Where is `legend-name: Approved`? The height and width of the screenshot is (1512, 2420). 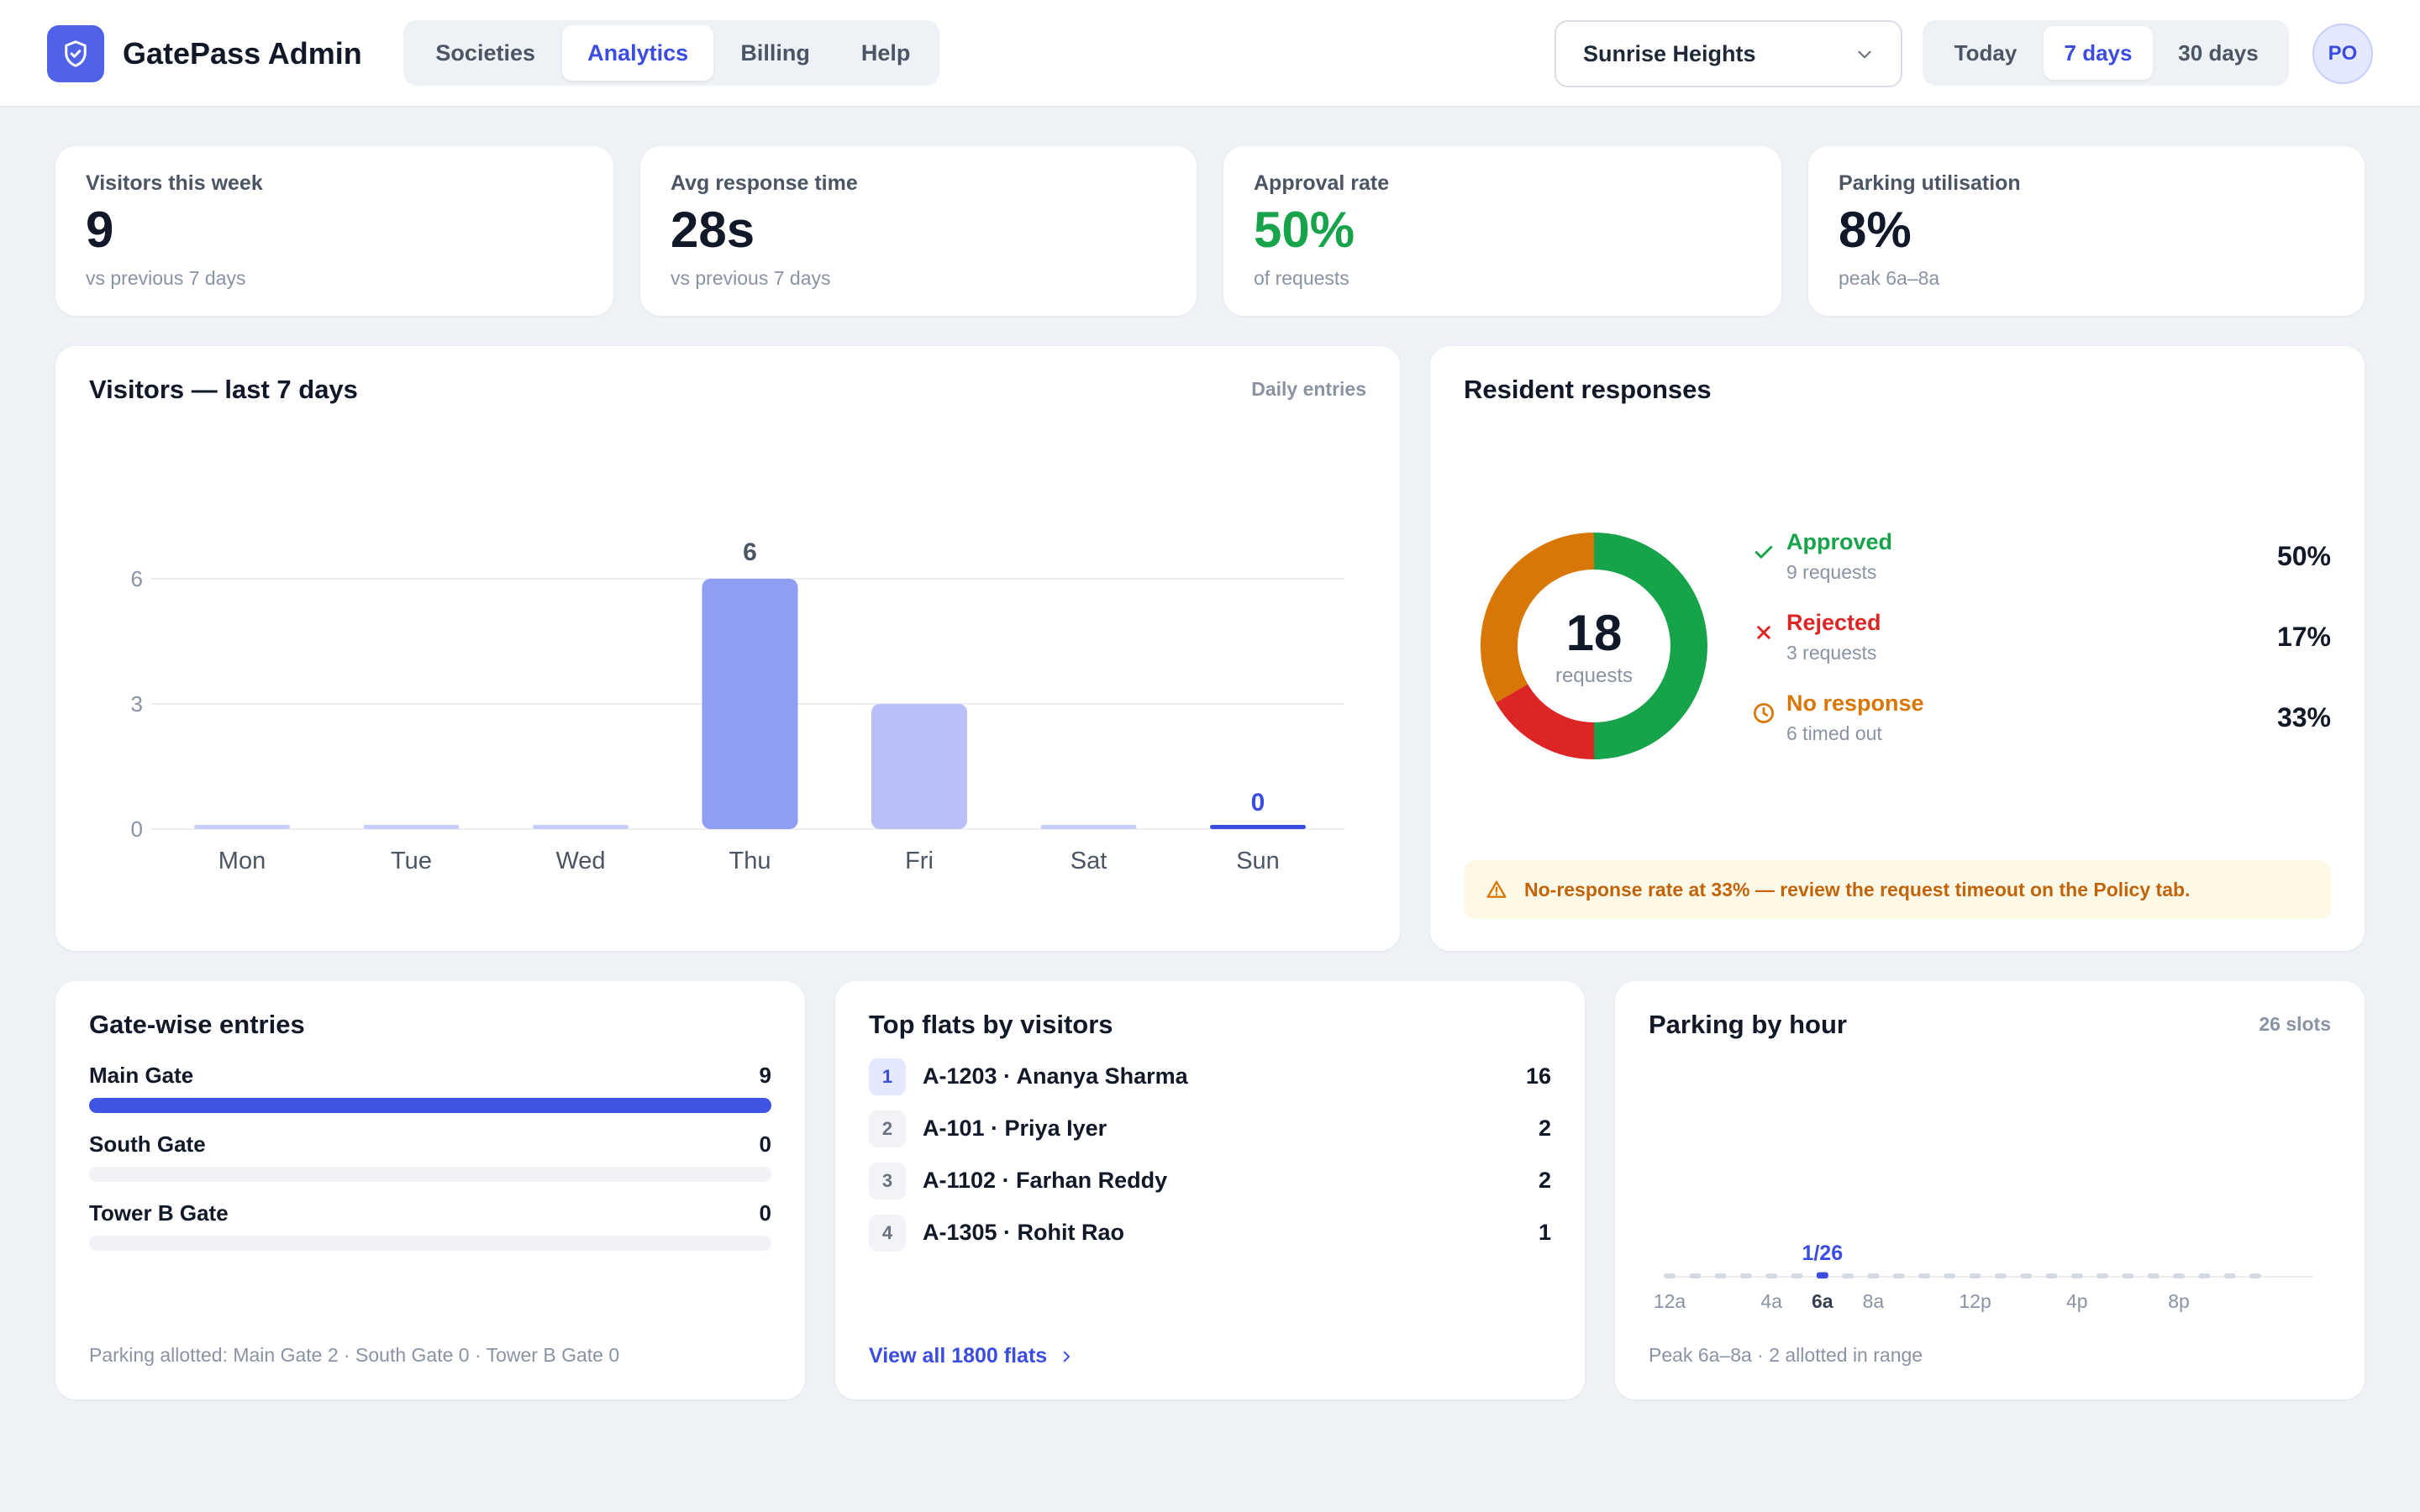
legend-name: Approved is located at coordinates (1840, 541).